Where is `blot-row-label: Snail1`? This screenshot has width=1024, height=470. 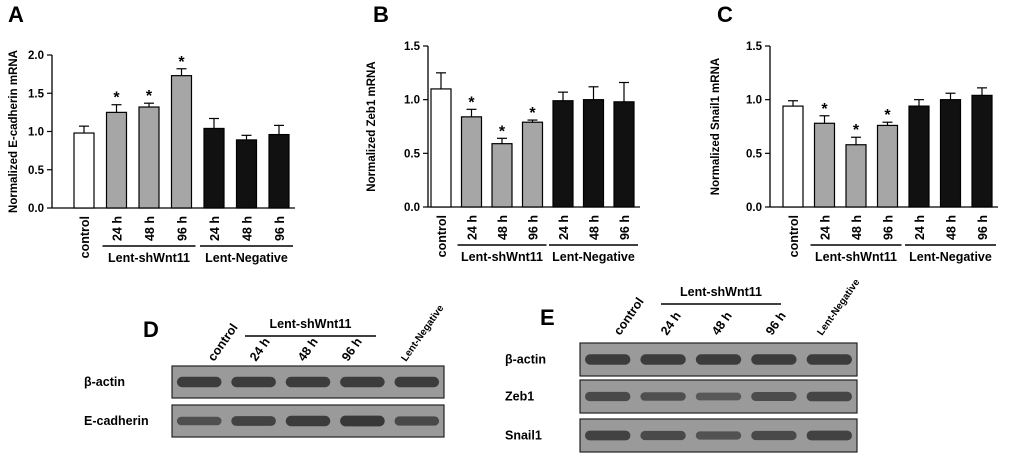 blot-row-label: Snail1 is located at coordinates (523, 436).